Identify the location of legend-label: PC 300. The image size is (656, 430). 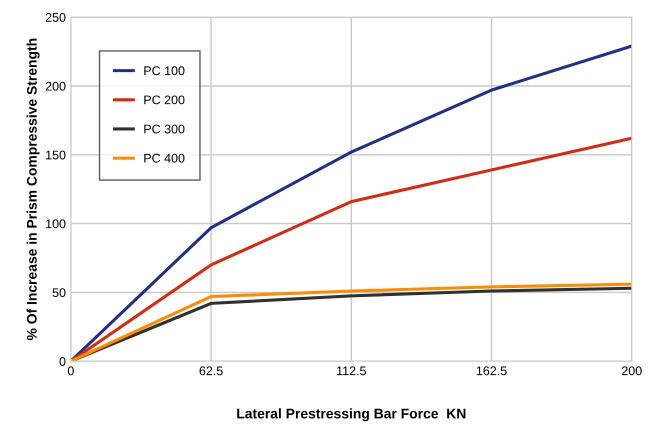
(164, 129).